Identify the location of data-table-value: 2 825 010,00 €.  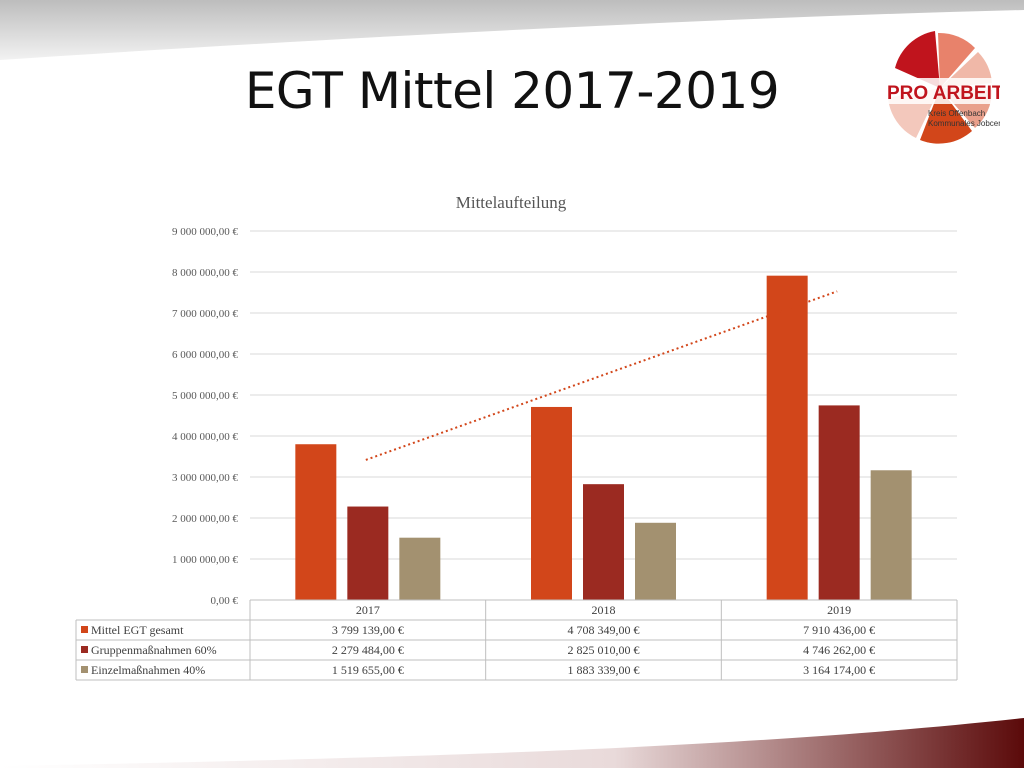
(604, 650).